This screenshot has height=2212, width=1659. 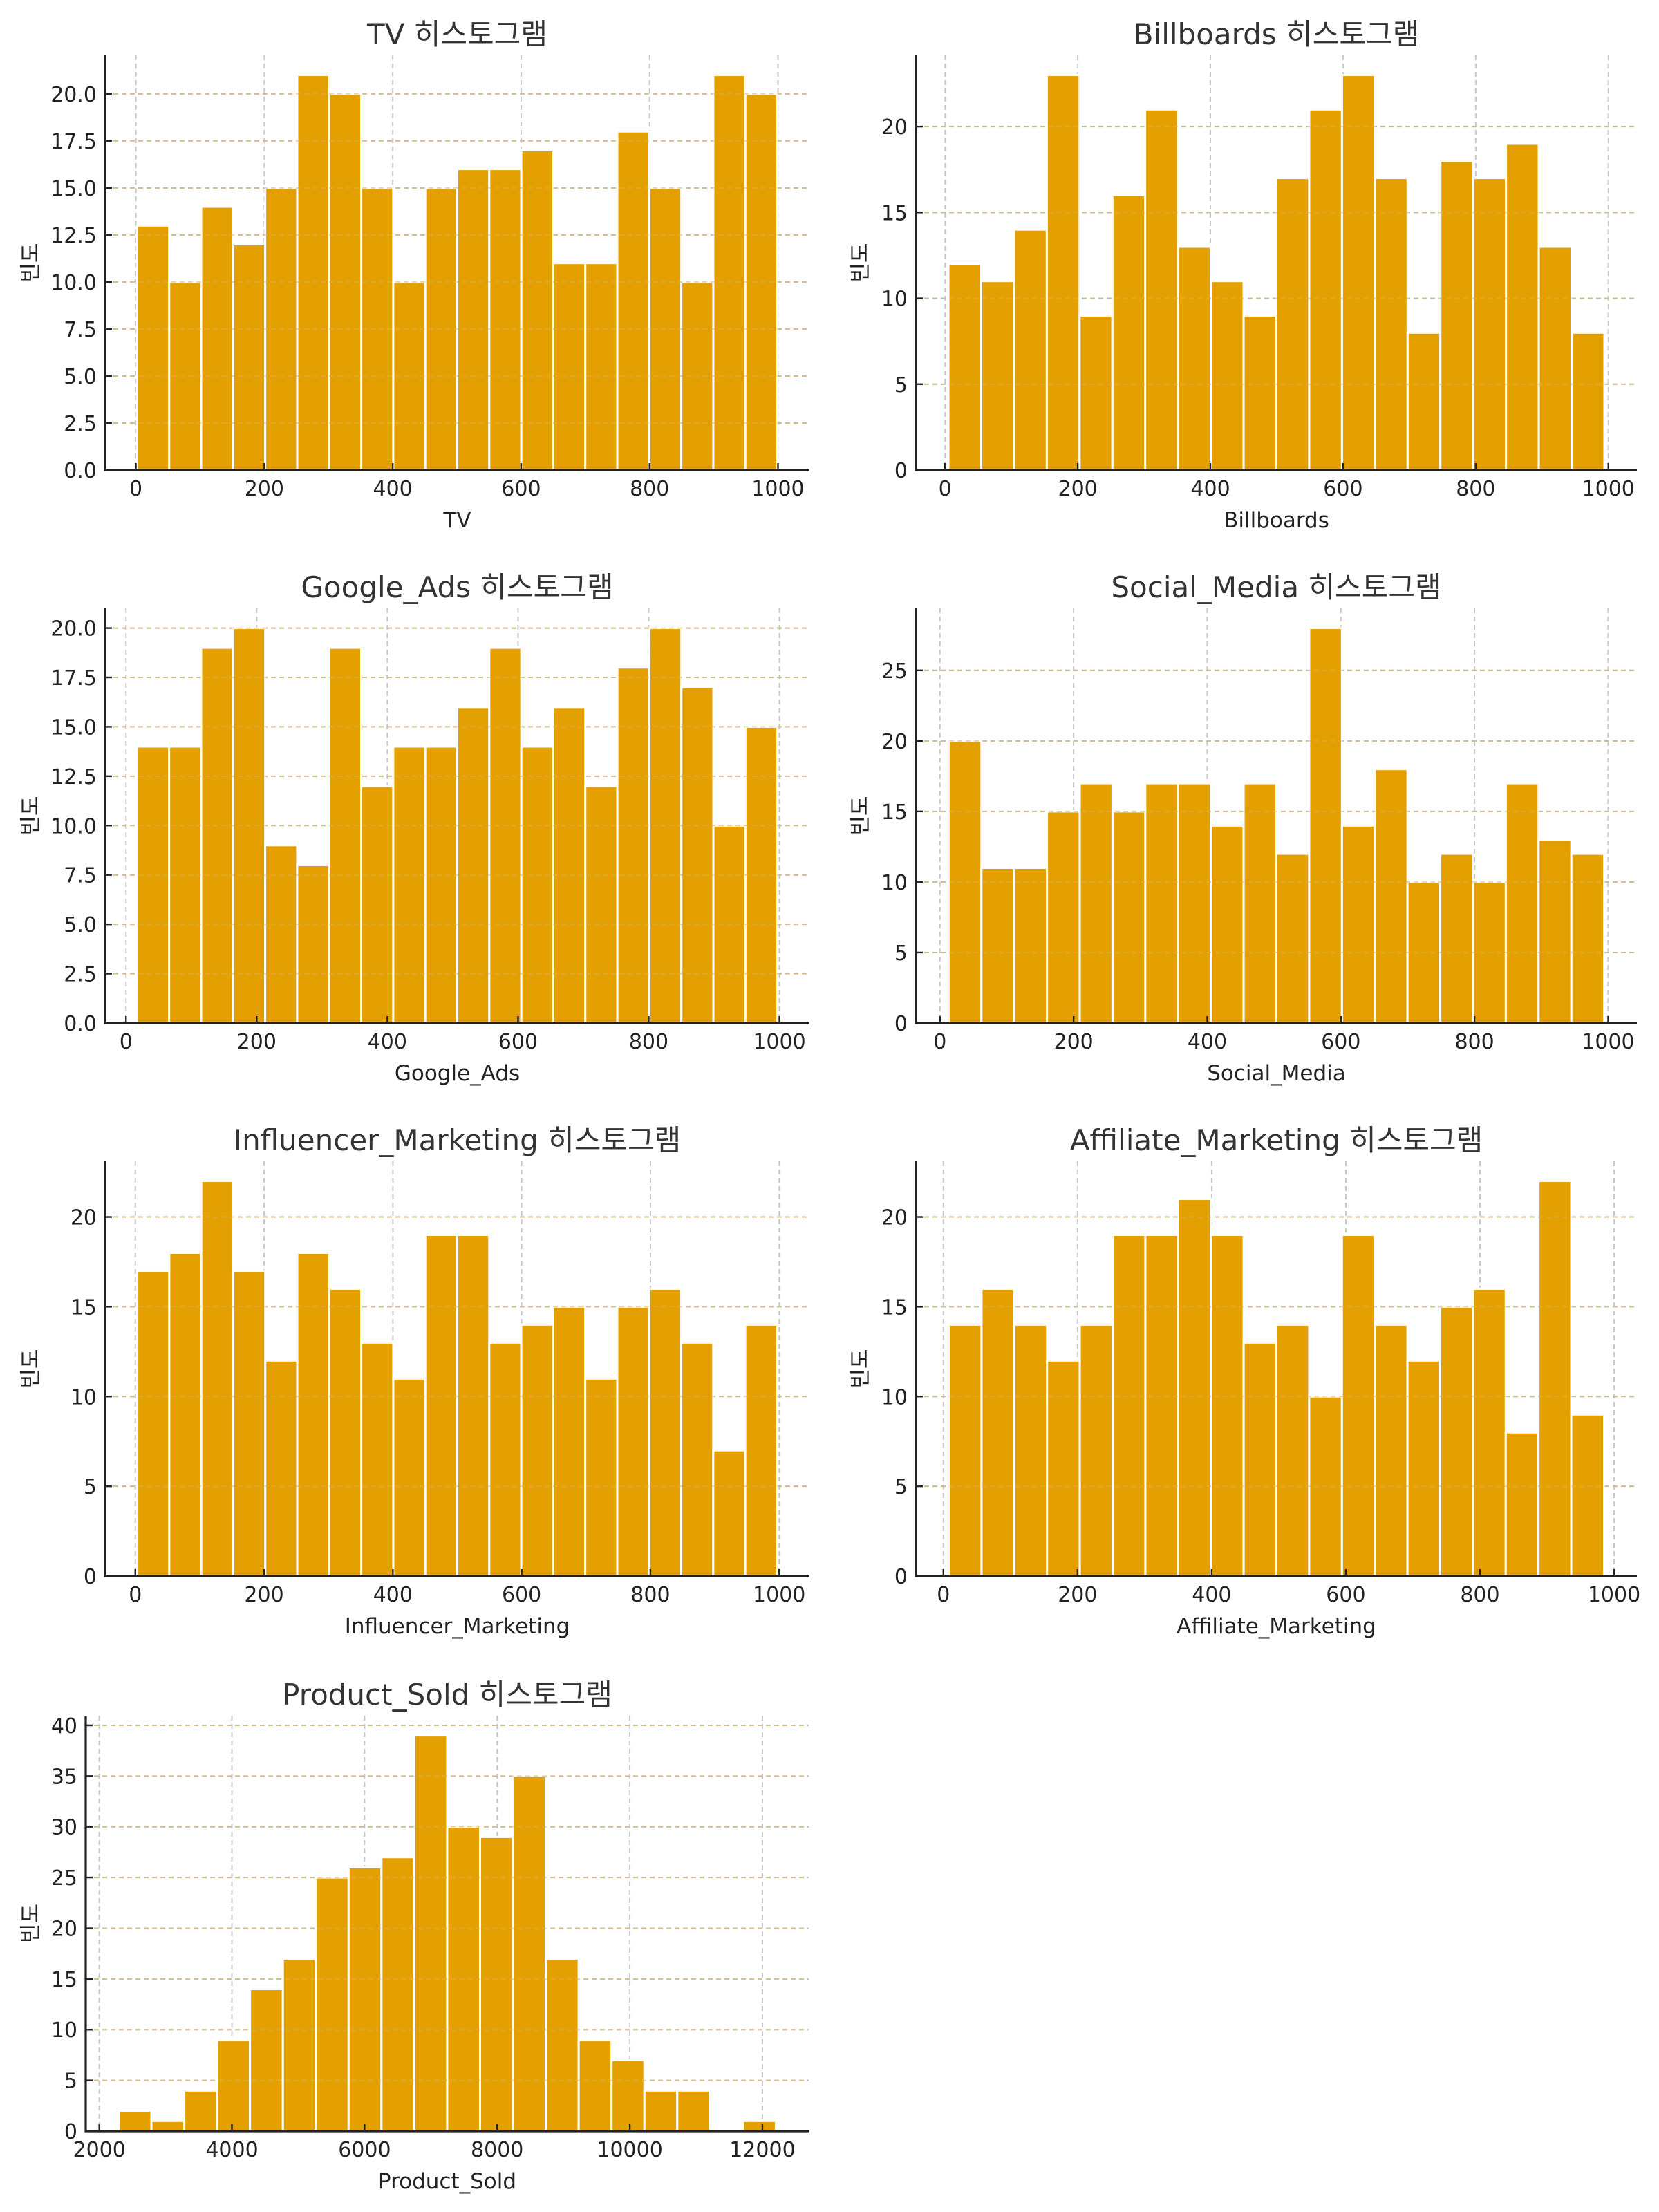 What do you see at coordinates (1276, 1626) in the screenshot?
I see `x-axis-label: Affiliate_Marketing` at bounding box center [1276, 1626].